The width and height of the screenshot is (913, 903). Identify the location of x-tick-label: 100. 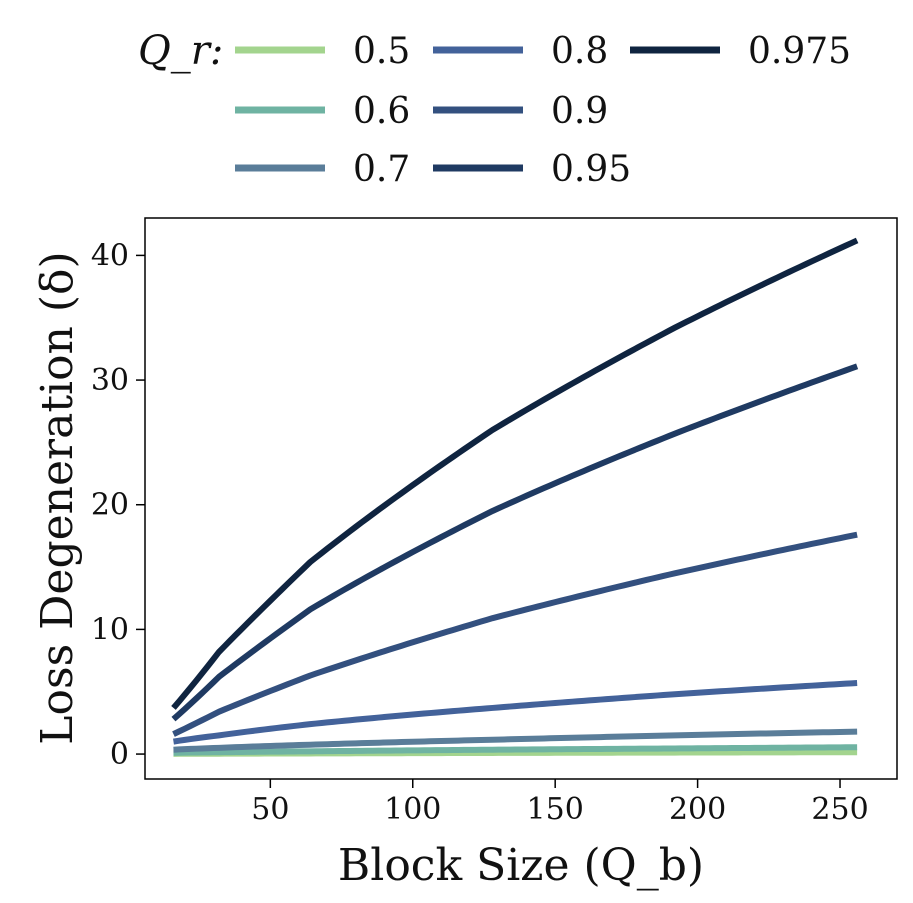
(412, 809).